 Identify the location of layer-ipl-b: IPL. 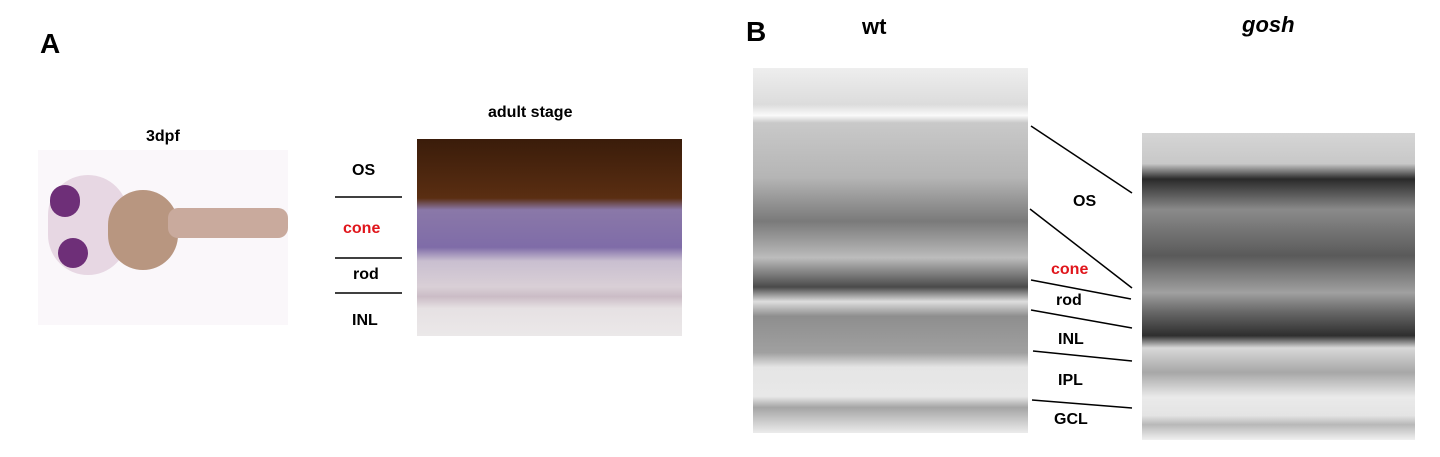
(1070, 380).